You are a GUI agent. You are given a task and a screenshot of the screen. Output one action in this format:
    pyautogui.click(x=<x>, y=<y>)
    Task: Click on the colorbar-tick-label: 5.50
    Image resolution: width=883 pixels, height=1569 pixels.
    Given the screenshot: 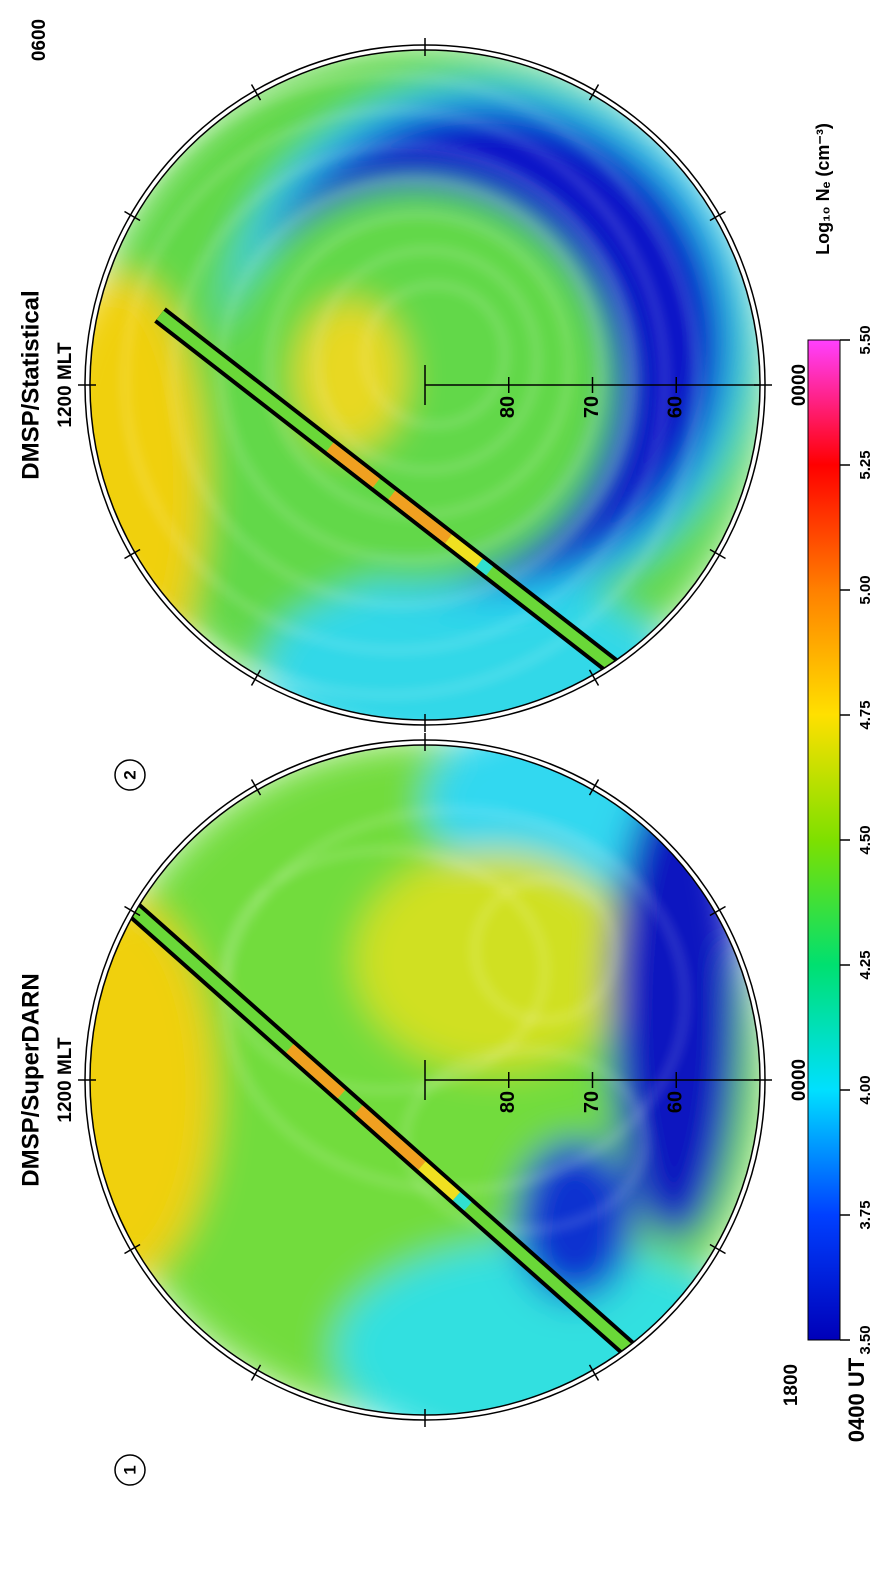 What is the action you would take?
    pyautogui.click(x=865, y=339)
    